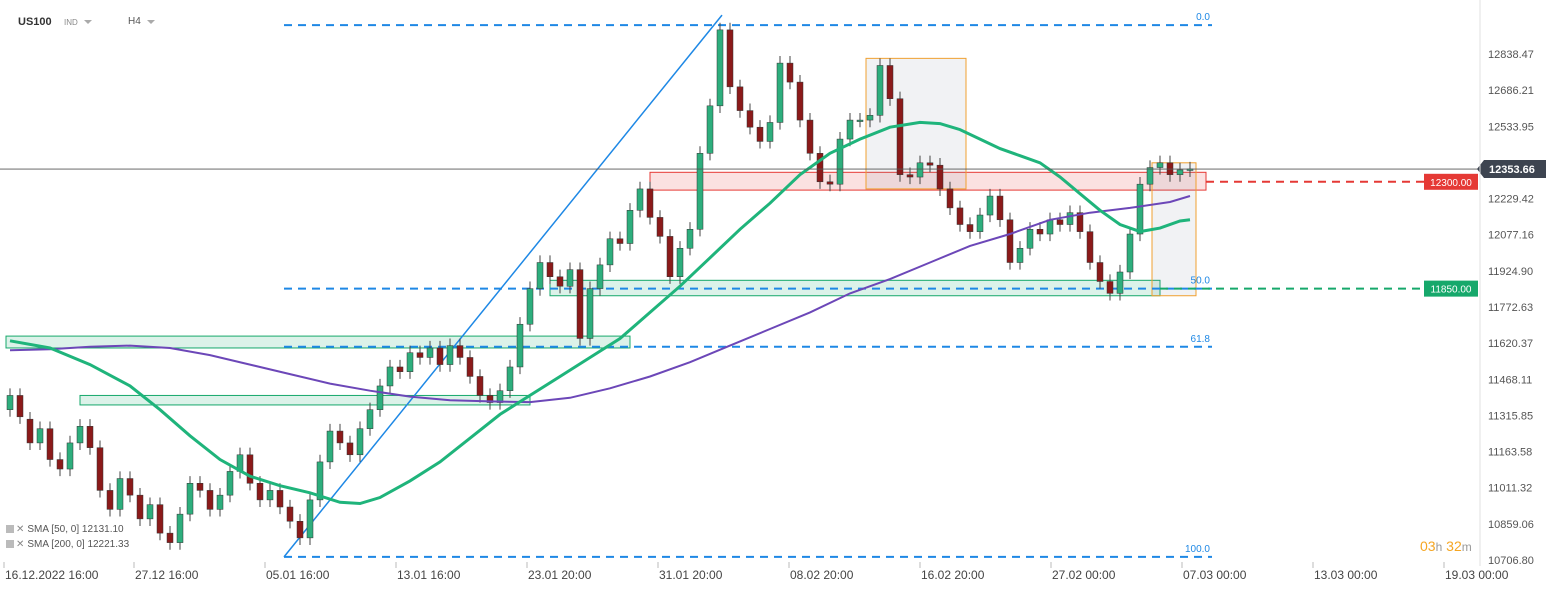 The width and height of the screenshot is (1546, 590). I want to click on symbol-chevron-down-icon, so click(88, 22).